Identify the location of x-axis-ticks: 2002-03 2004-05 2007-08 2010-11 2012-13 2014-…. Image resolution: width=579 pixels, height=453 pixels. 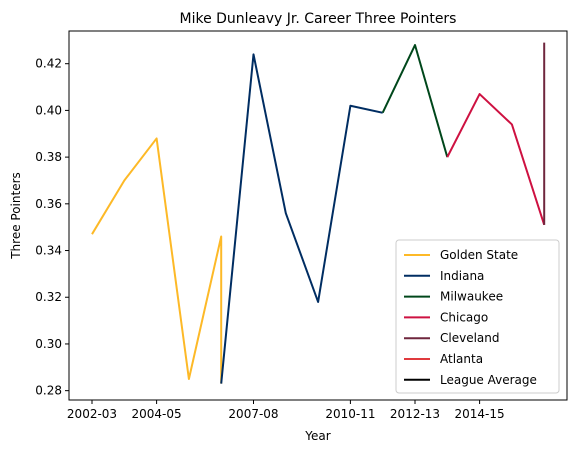
(286, 410).